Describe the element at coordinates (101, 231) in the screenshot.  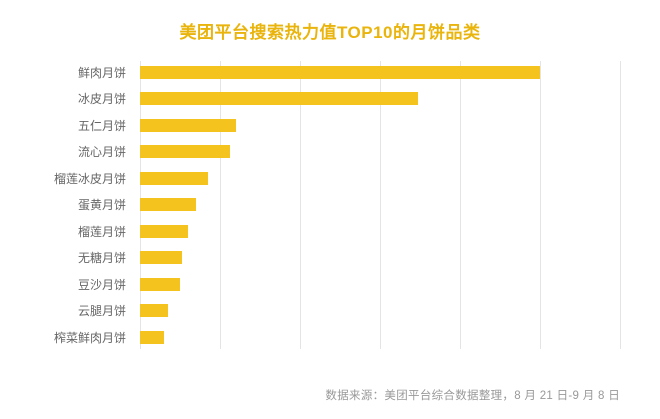
I see `category-label: 榴莲月饼` at that location.